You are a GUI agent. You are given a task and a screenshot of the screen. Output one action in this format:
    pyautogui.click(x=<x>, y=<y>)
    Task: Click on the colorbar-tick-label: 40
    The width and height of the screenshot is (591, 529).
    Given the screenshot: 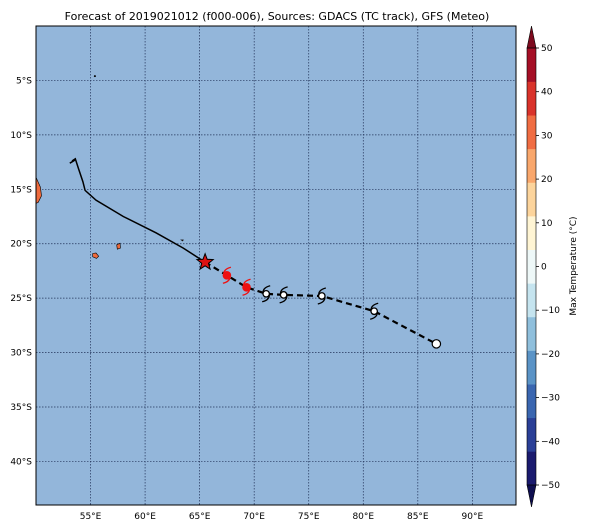 What is the action you would take?
    pyautogui.click(x=547, y=93)
    